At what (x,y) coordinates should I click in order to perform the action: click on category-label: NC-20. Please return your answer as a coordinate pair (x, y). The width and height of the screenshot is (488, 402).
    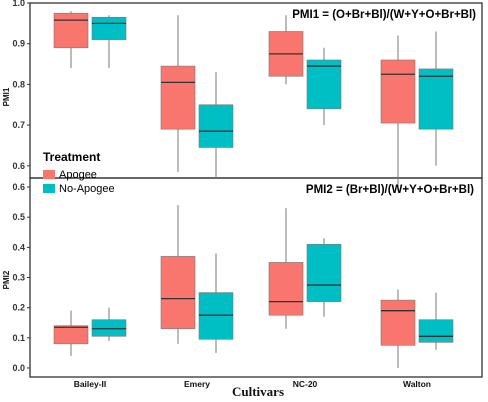
    Looking at the image, I should click on (305, 384).